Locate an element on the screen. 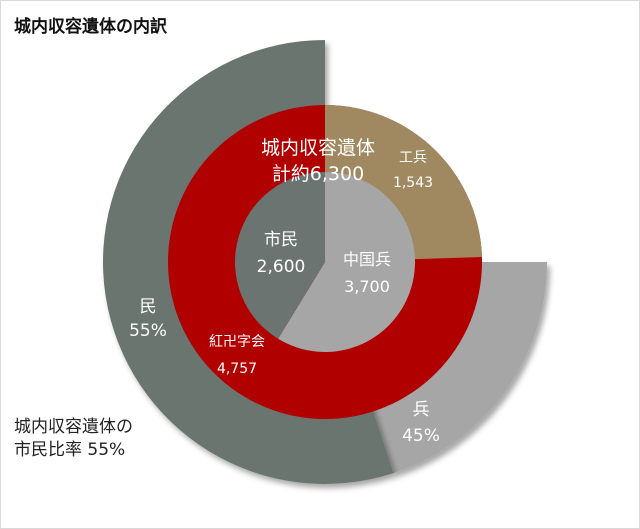 This screenshot has width=640, height=529. inner-slice-soldier is located at coordinates (347, 262).